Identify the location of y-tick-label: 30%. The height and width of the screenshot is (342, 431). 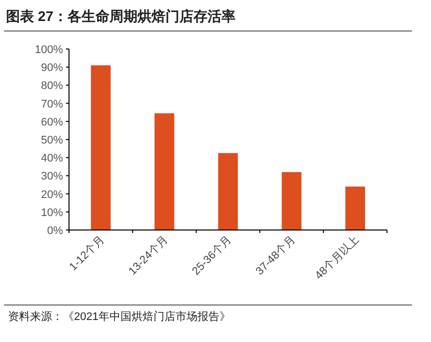
(52, 176).